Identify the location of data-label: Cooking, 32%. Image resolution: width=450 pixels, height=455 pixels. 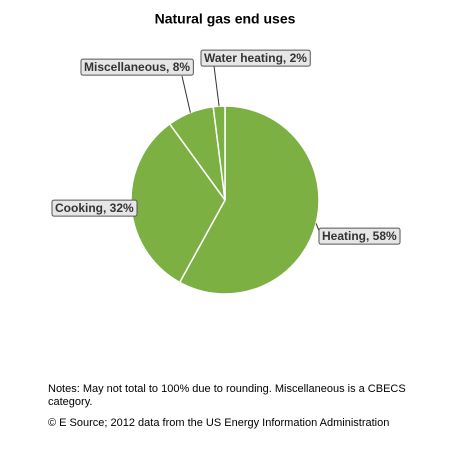
(94, 208).